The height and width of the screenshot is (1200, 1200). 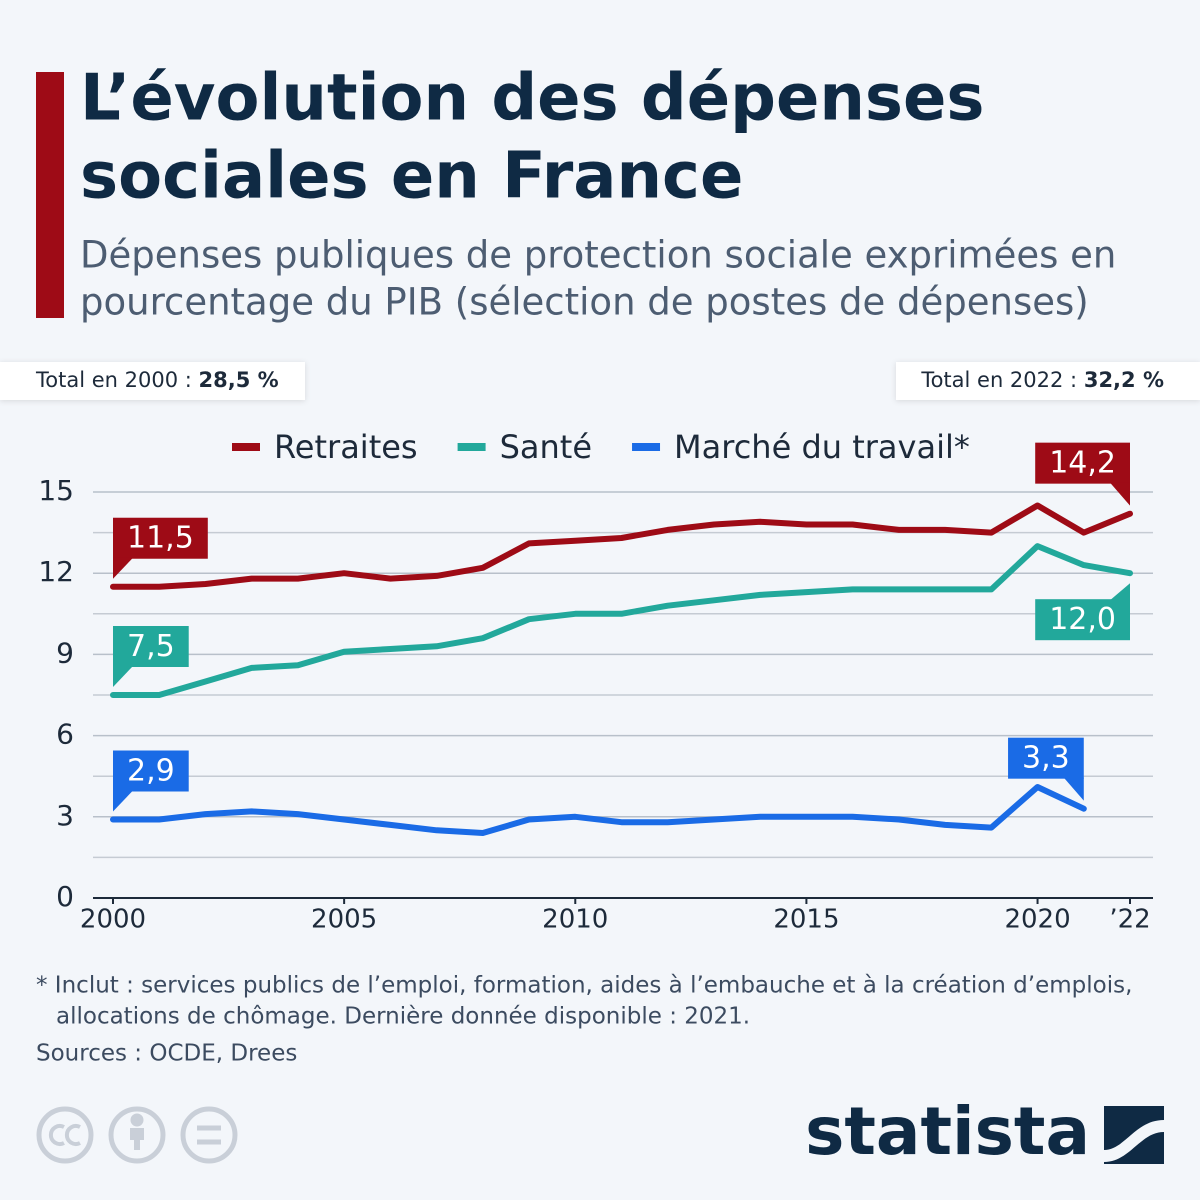 What do you see at coordinates (239, 380) in the screenshot?
I see `total-value: 28,5 %` at bounding box center [239, 380].